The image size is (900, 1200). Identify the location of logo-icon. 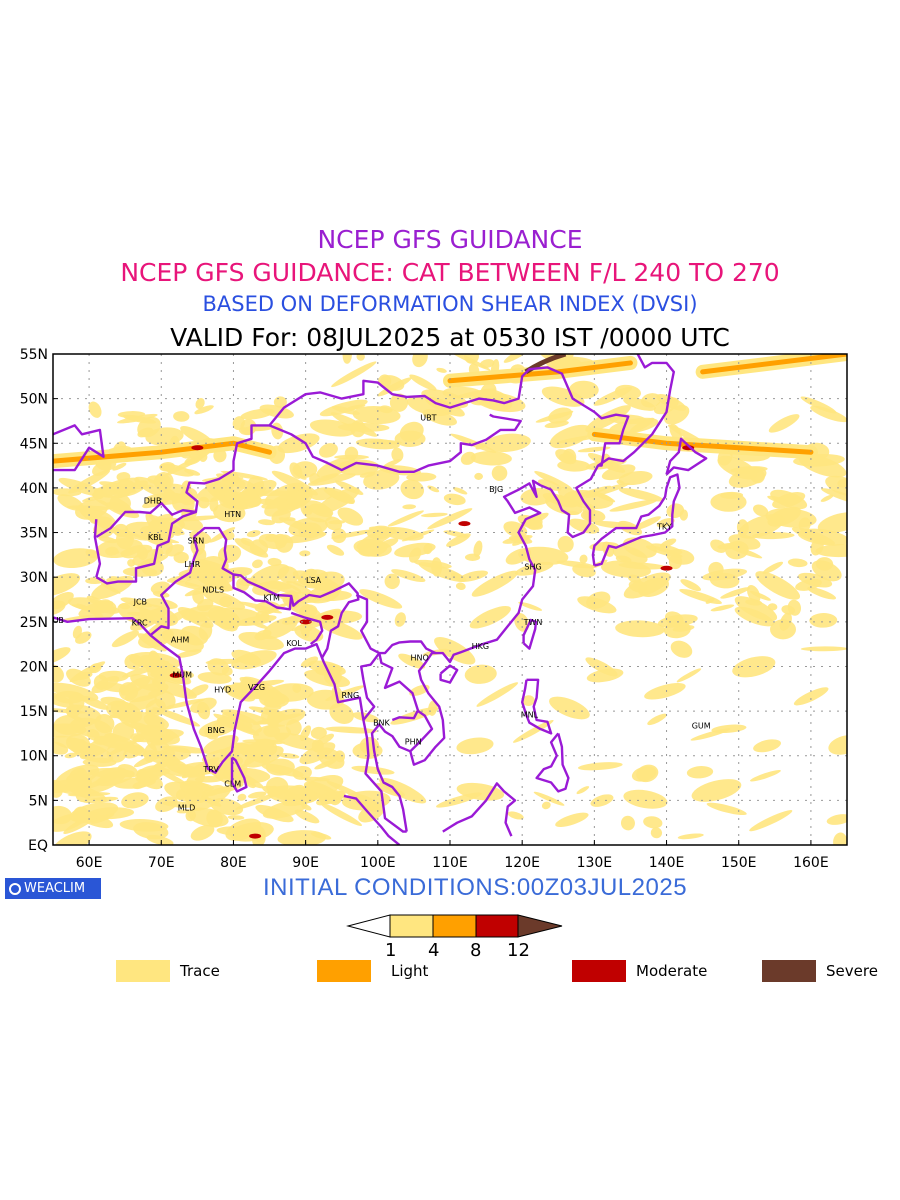
(15, 888).